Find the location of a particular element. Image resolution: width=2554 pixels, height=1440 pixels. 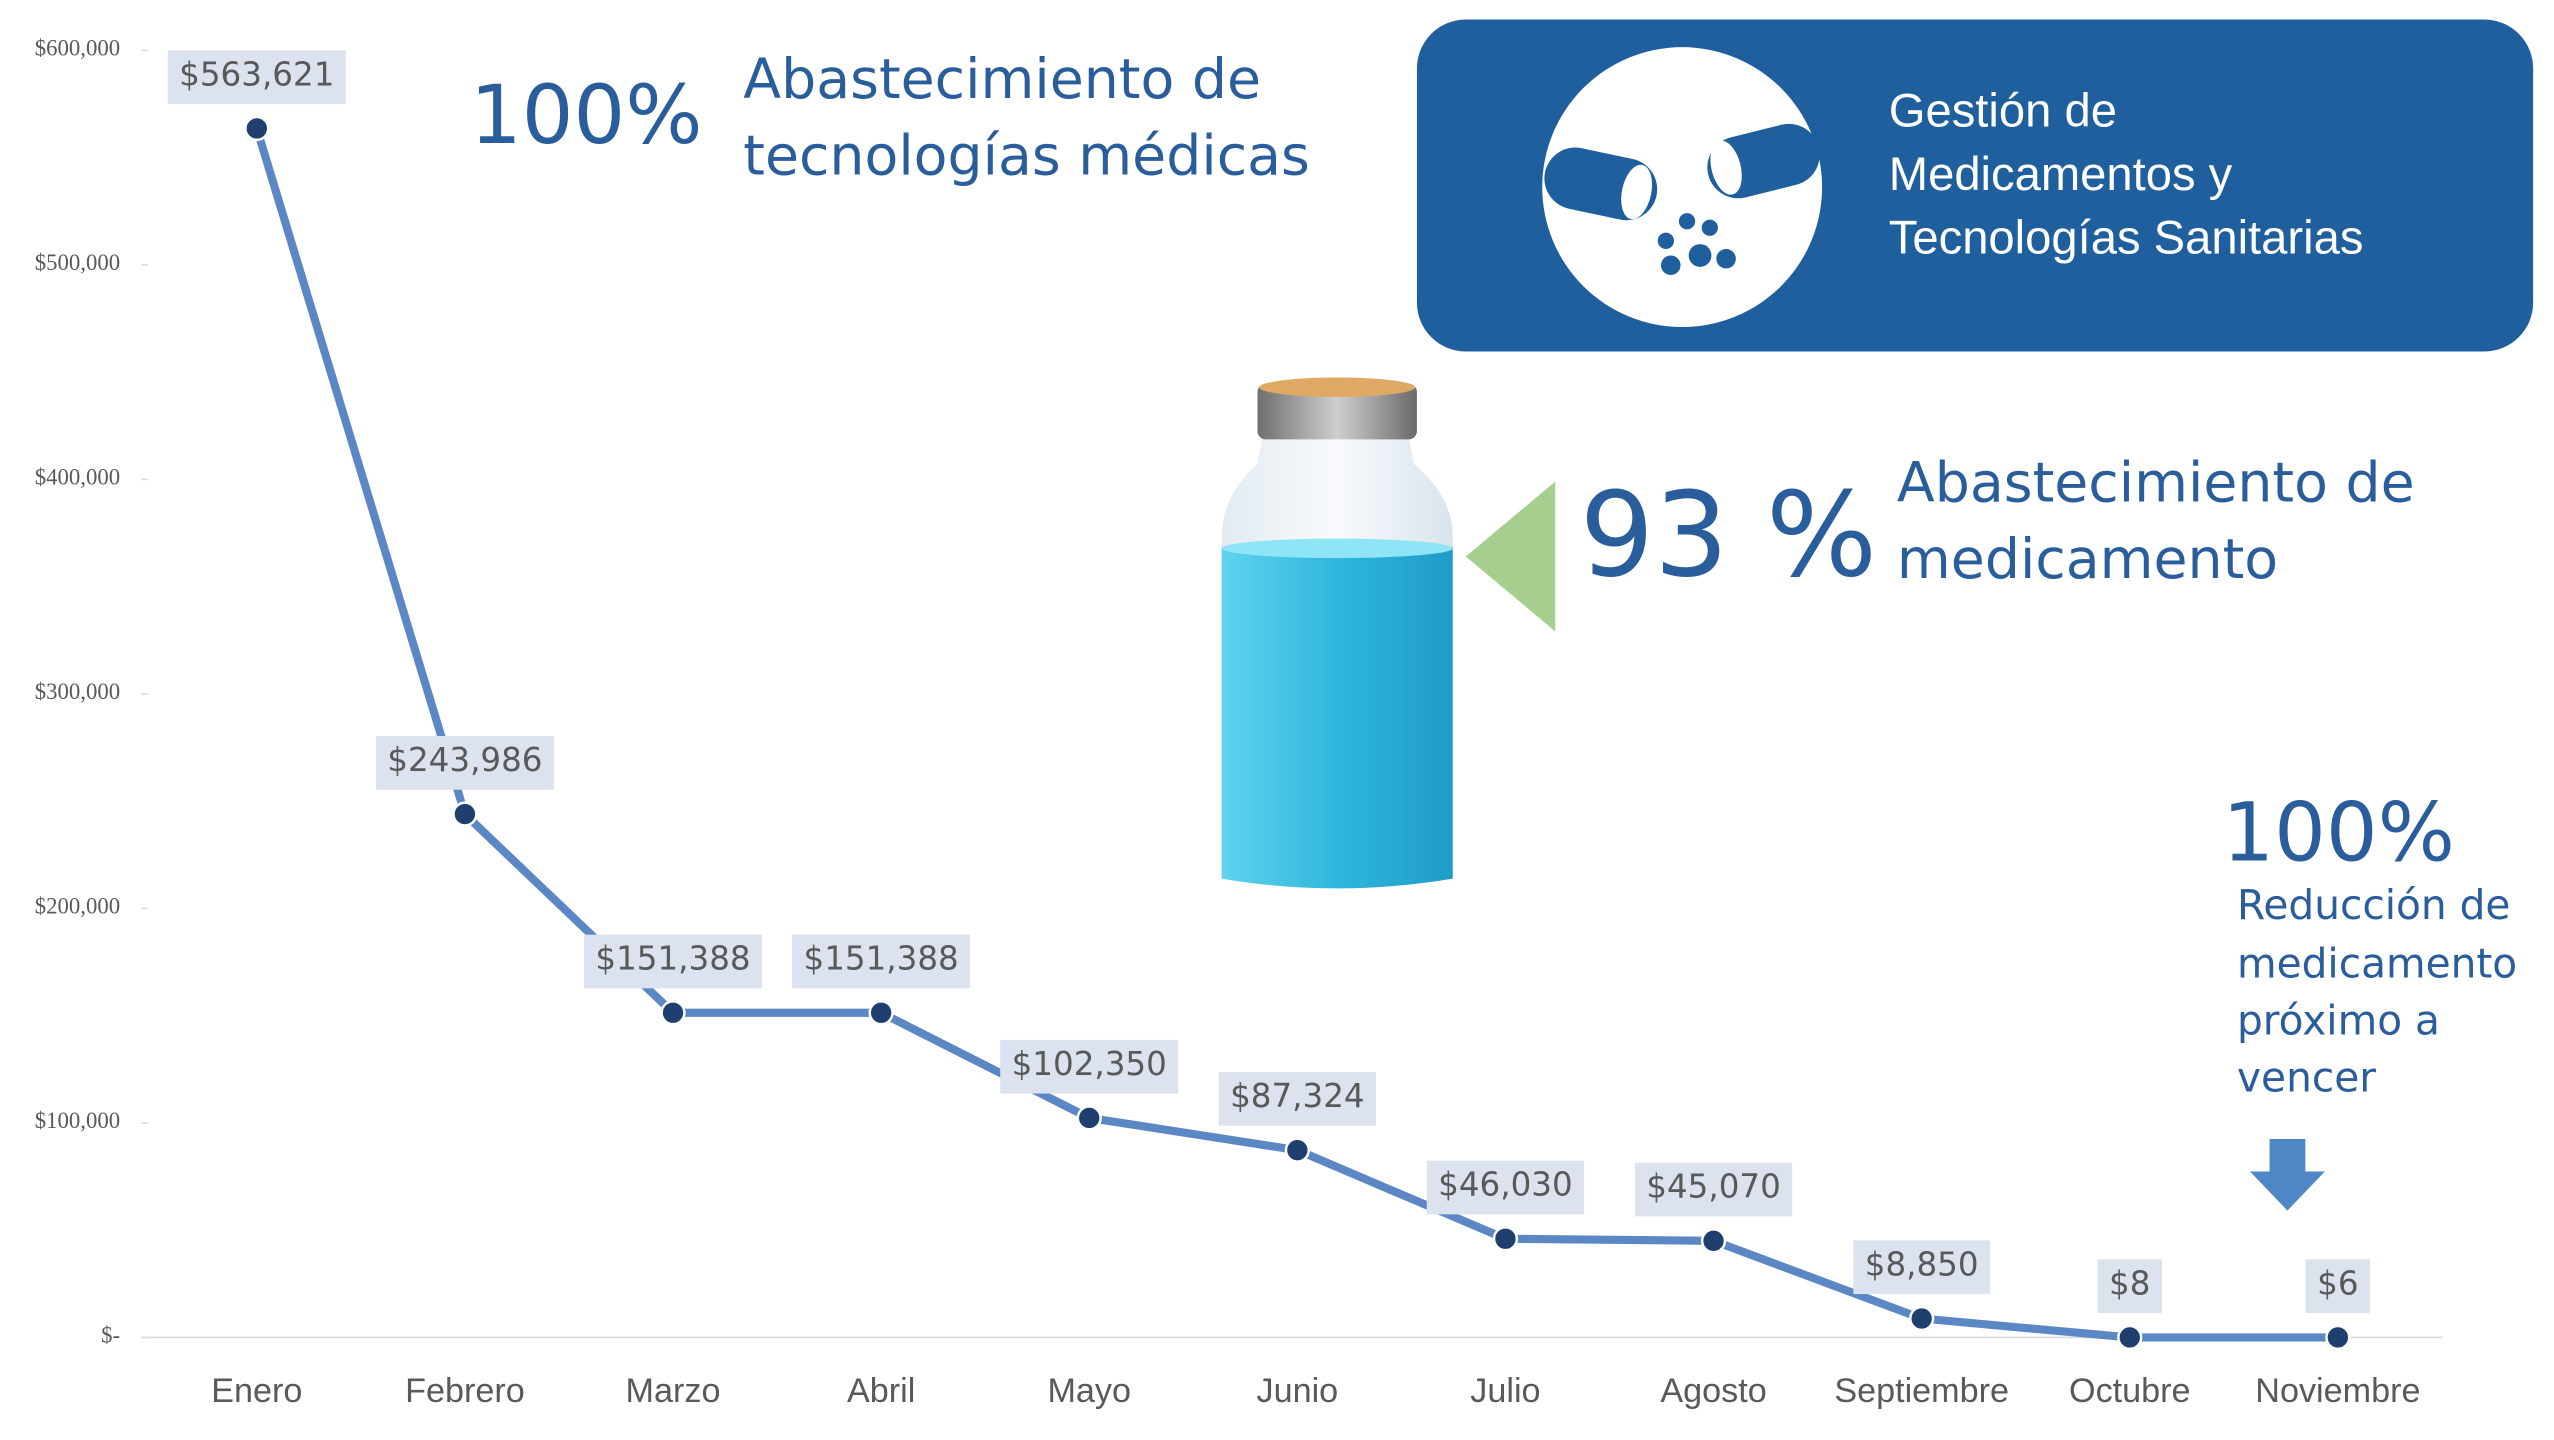

data-label: $8,850 is located at coordinates (1921, 1267).